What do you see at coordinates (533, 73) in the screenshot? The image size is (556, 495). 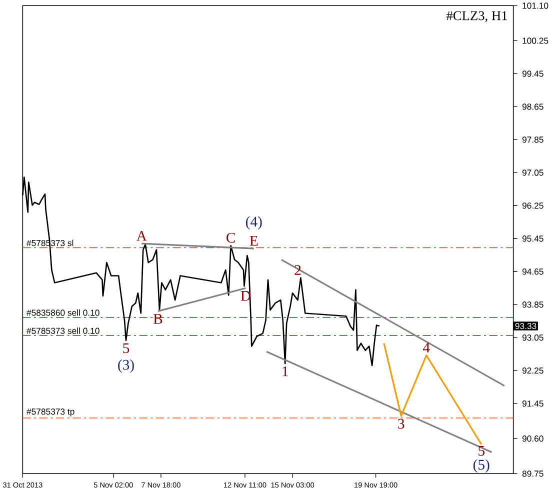 I see `y-tick-label: 99.45` at bounding box center [533, 73].